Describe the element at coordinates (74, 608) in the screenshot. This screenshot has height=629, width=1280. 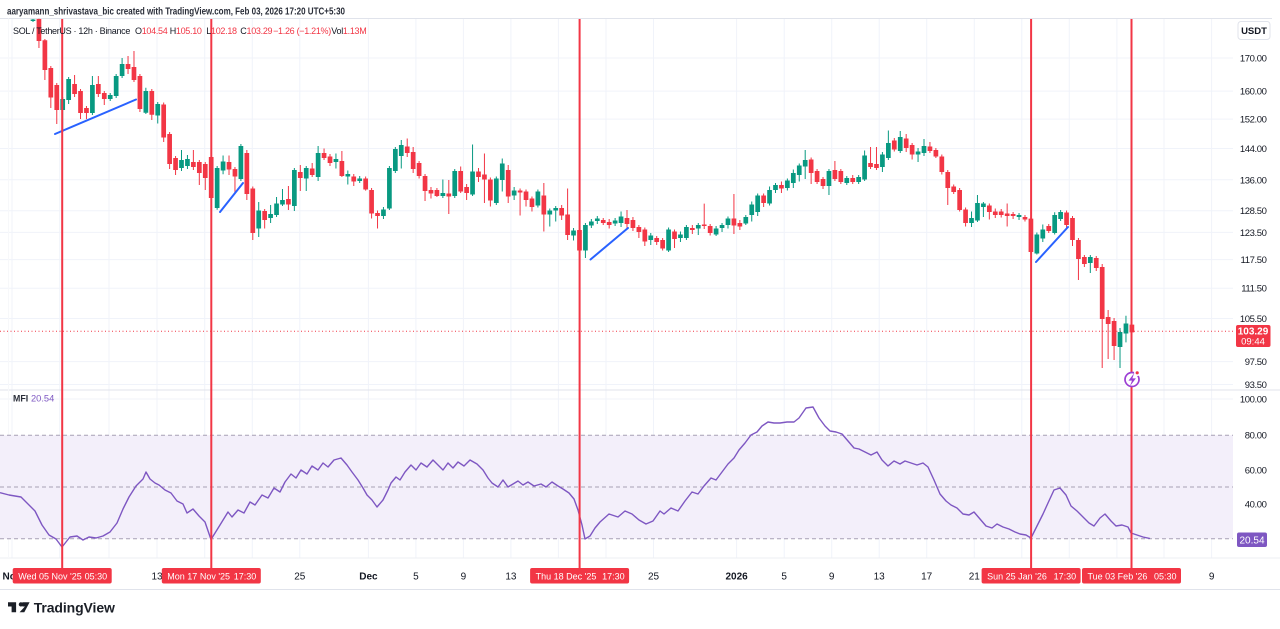
I see `svg-text: TradingView` at that location.